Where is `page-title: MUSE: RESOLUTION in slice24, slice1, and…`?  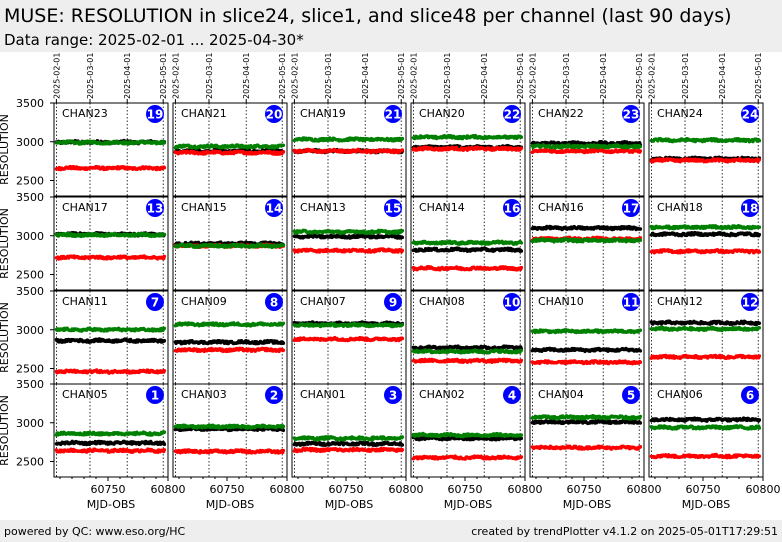
page-title: MUSE: RESOLUTION in slice24, slice1, and… is located at coordinates (368, 16).